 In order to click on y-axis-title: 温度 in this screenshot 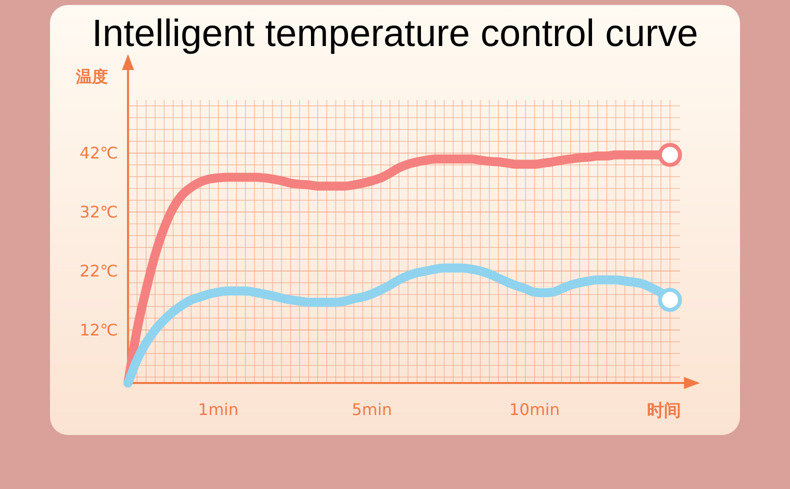, I will do `click(91, 76)`.